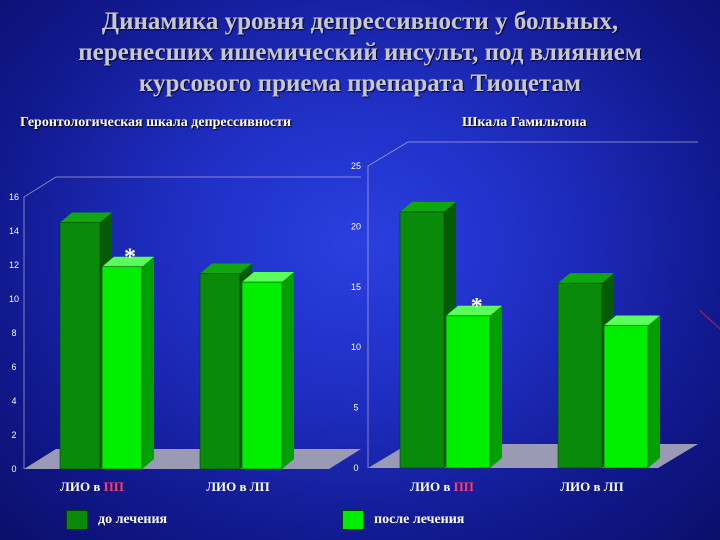 The height and width of the screenshot is (540, 720). What do you see at coordinates (288, 370) in the screenshot?
I see `chart-1-bar-after-2-side` at bounding box center [288, 370].